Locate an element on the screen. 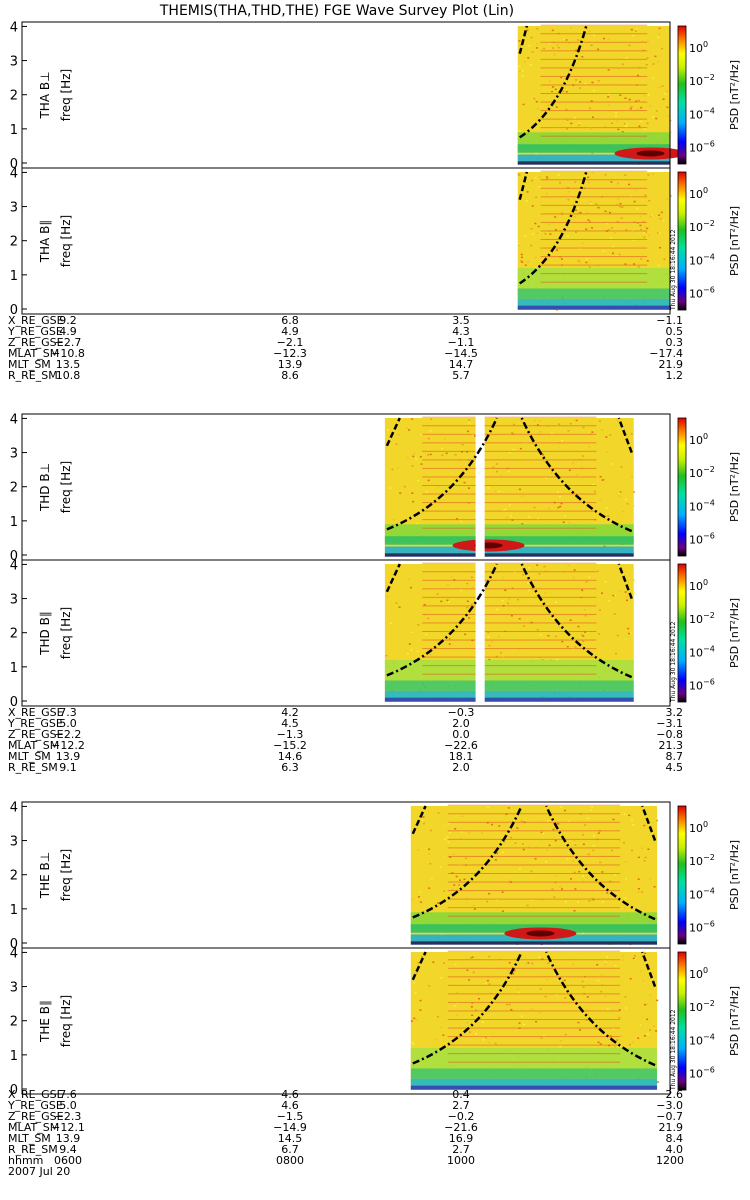 The image size is (750, 1200). ephemeris-name: Y_RE_GSE is located at coordinates (35, 331).